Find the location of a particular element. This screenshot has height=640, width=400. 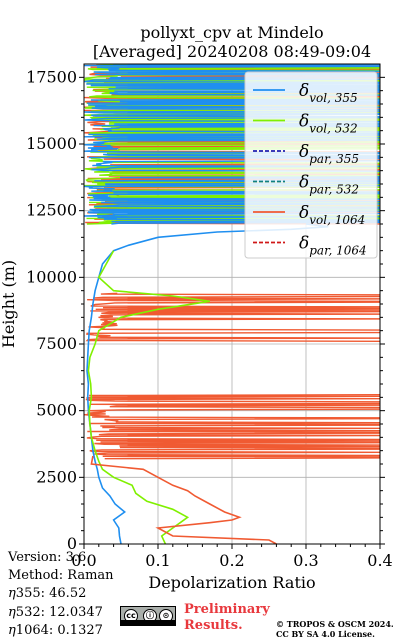

legend-label: δvol, 1064 is located at coordinates (332, 215).